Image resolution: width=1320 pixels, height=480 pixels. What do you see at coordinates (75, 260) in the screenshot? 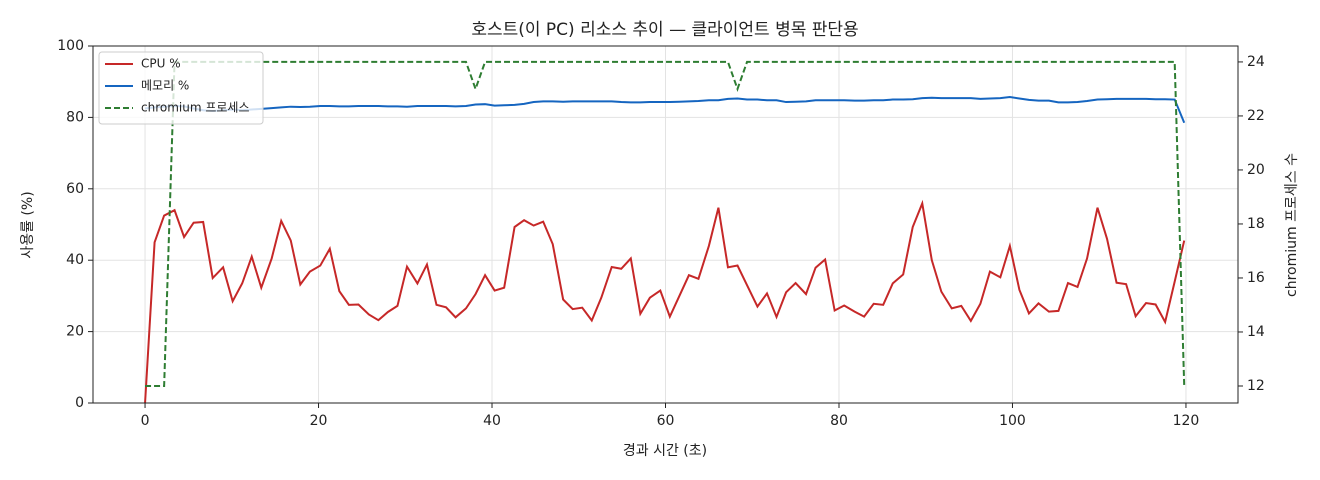
I see `y-tick-label: 40` at bounding box center [75, 260].